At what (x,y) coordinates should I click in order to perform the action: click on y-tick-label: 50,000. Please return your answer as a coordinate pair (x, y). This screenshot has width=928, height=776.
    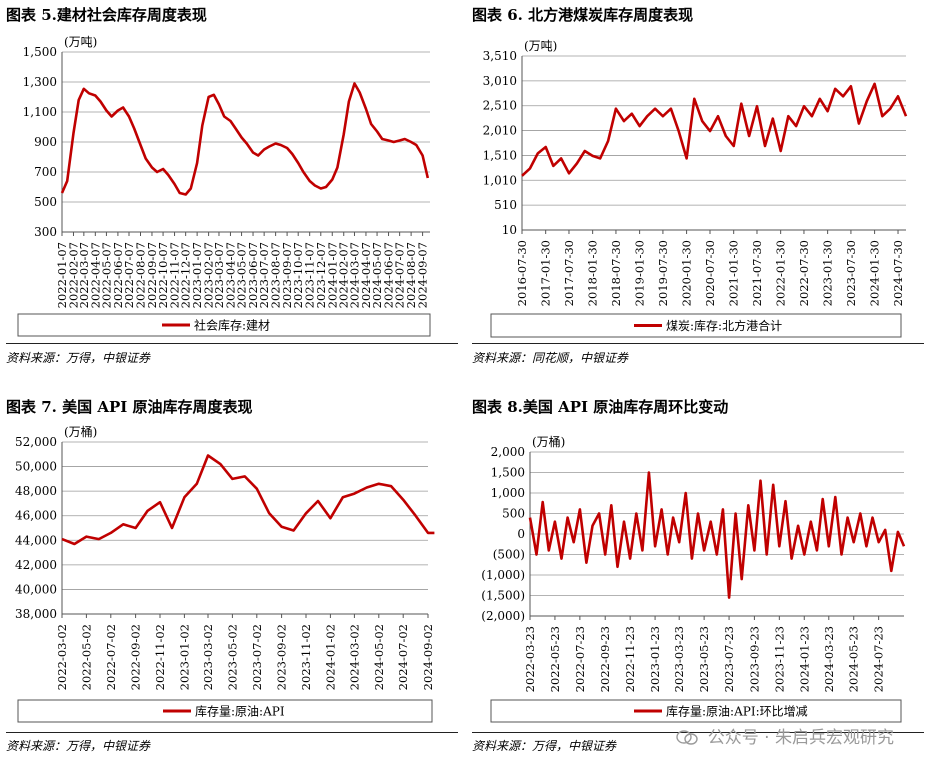
    Looking at the image, I should click on (36, 467).